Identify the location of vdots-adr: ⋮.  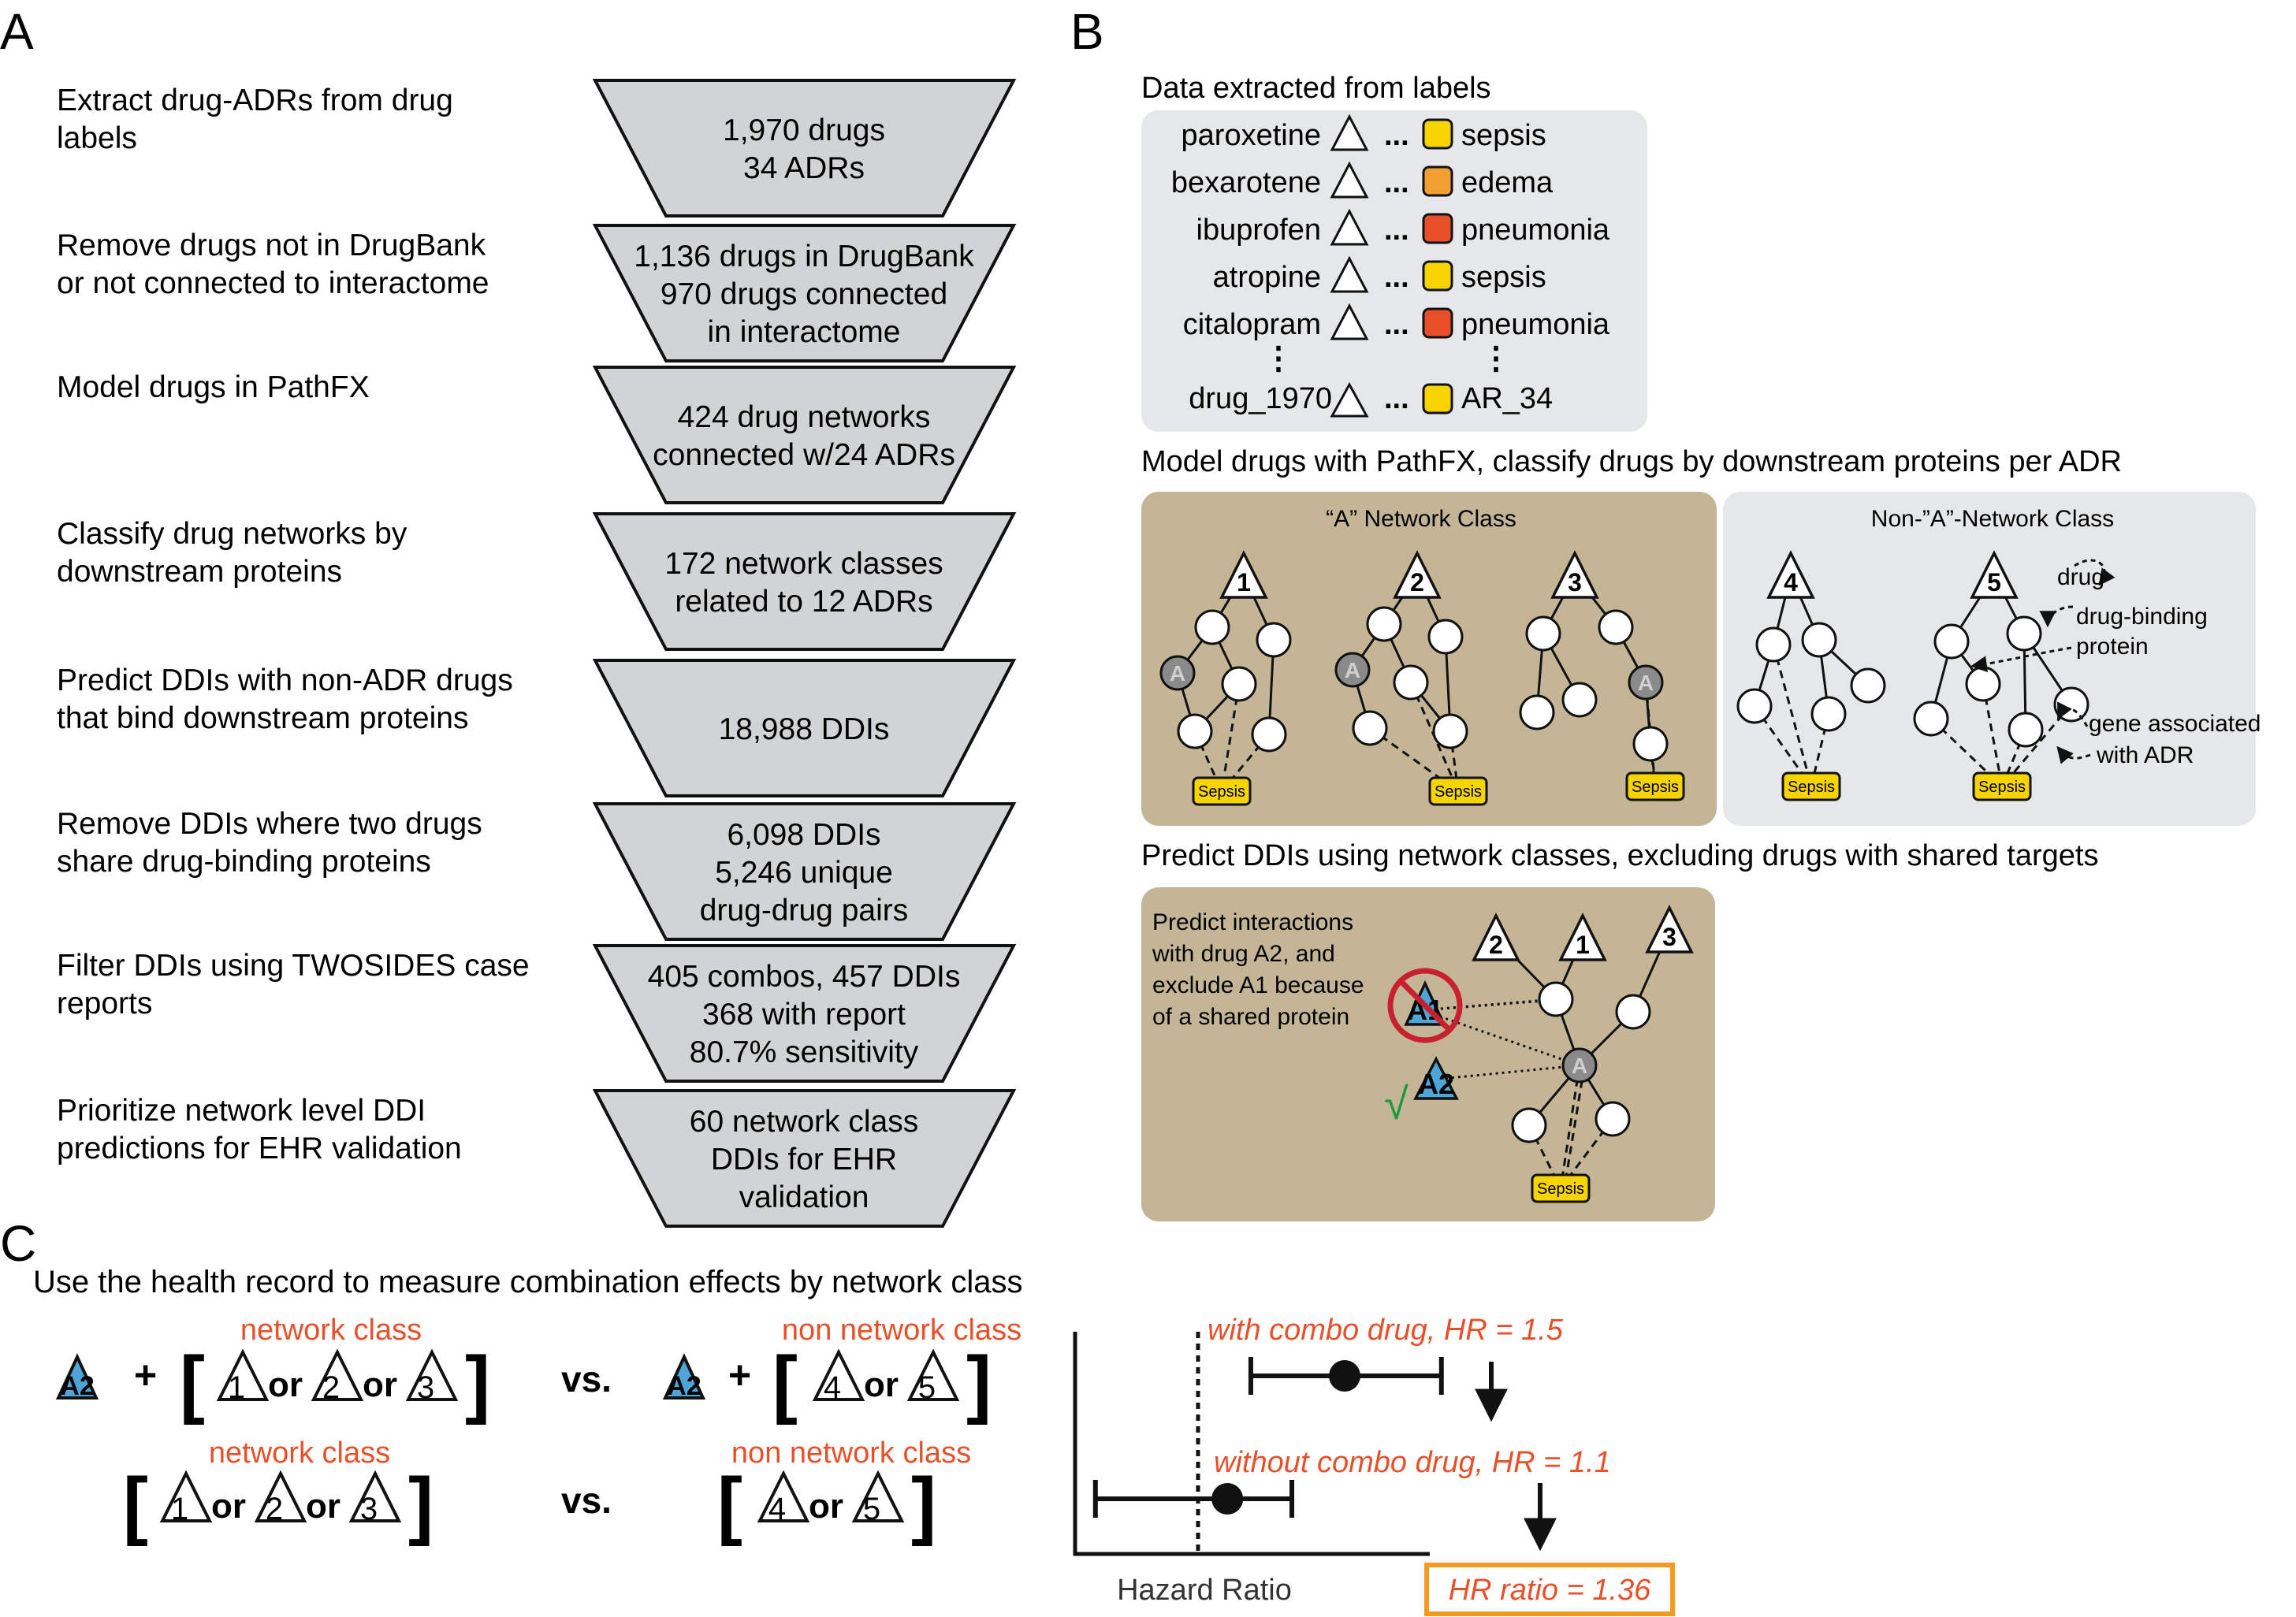
(1496, 358).